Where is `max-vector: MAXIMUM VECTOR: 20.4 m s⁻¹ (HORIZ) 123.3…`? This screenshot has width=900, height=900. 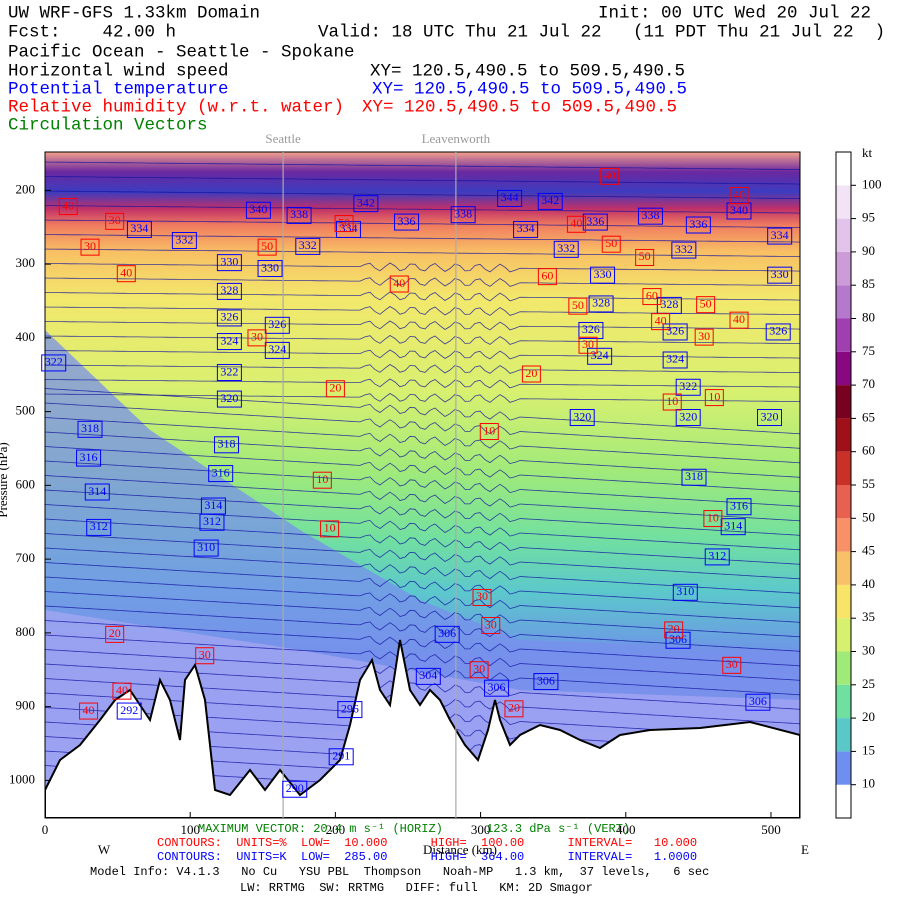 max-vector: MAXIMUM VECTOR: 20.4 m s⁻¹ (HORIZ) 123.3… is located at coordinates (414, 829).